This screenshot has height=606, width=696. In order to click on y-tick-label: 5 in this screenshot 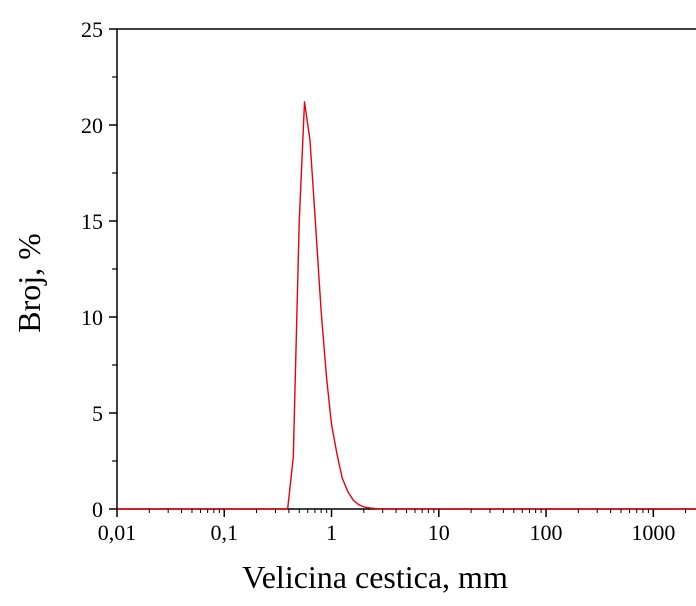, I will do `click(97, 413)`.